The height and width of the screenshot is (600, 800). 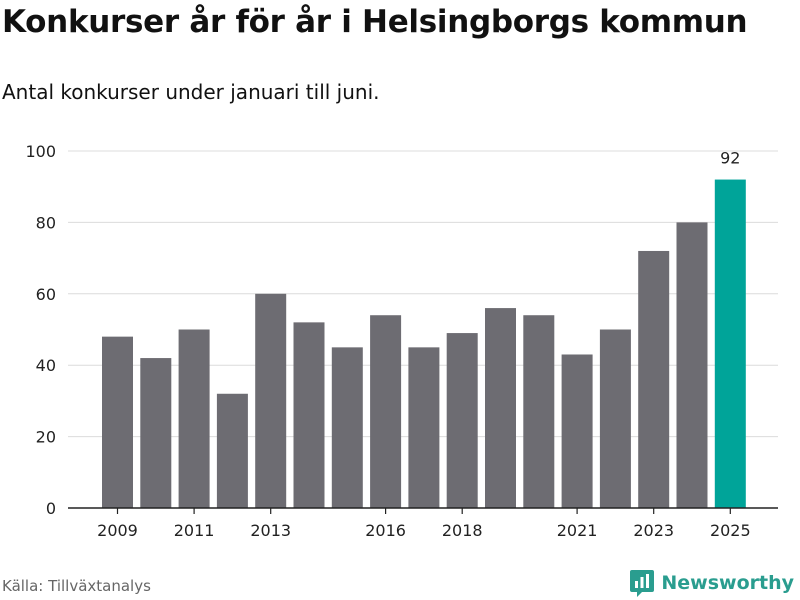 What do you see at coordinates (462, 530) in the screenshot?
I see `x-tick-label: 2018` at bounding box center [462, 530].